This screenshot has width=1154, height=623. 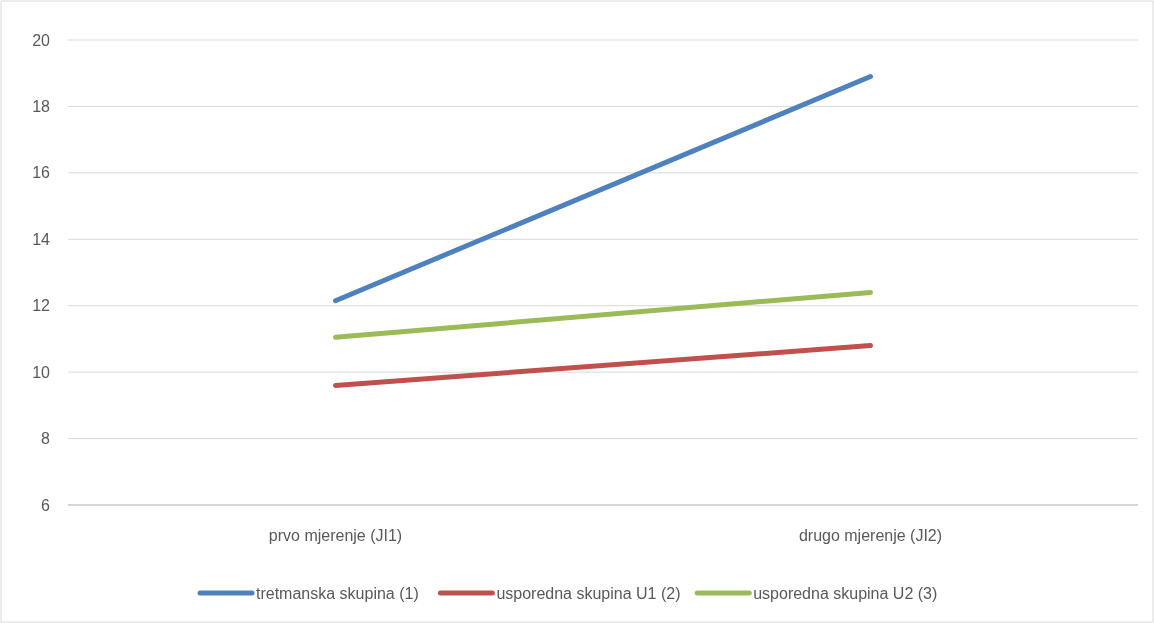 What do you see at coordinates (335, 535) in the screenshot?
I see `x-tick-label: prvo mjerenje (JI1)` at bounding box center [335, 535].